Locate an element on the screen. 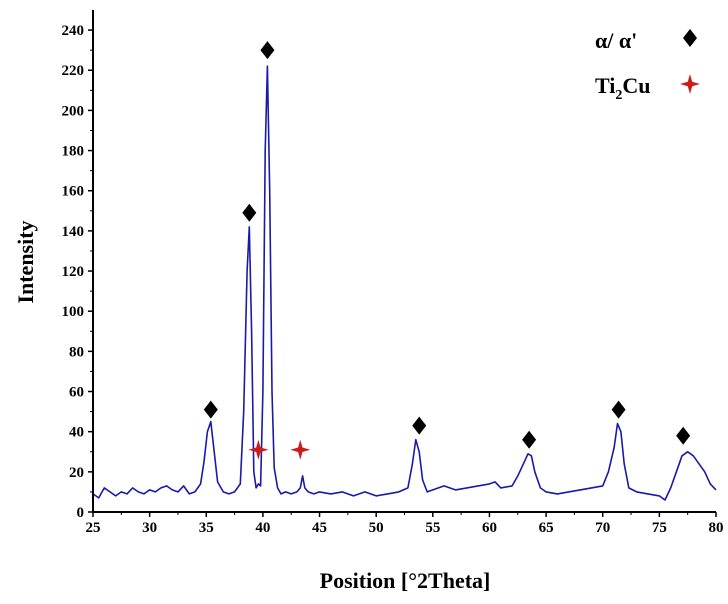  y-tick-label-10: 200 is located at coordinates (73, 111).